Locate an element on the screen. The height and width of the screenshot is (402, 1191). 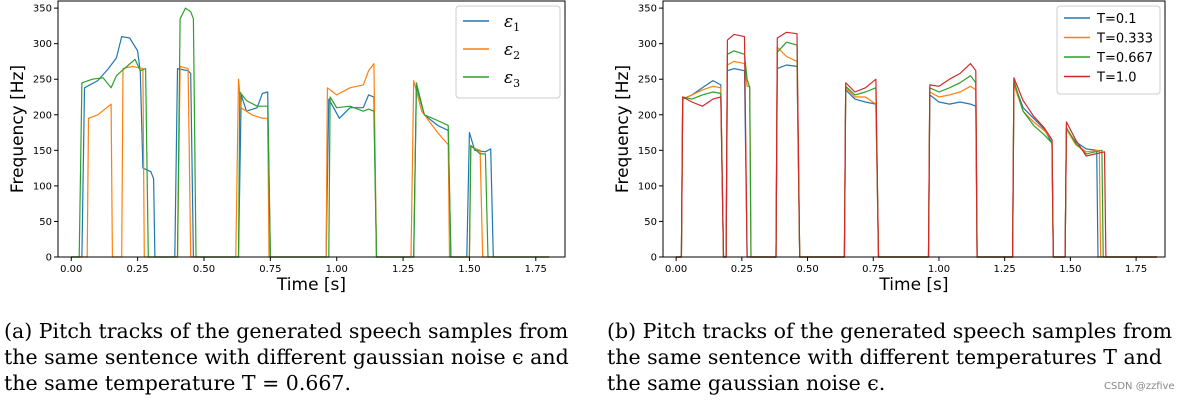
legend-label-a-2: ε2 is located at coordinates (512, 51).